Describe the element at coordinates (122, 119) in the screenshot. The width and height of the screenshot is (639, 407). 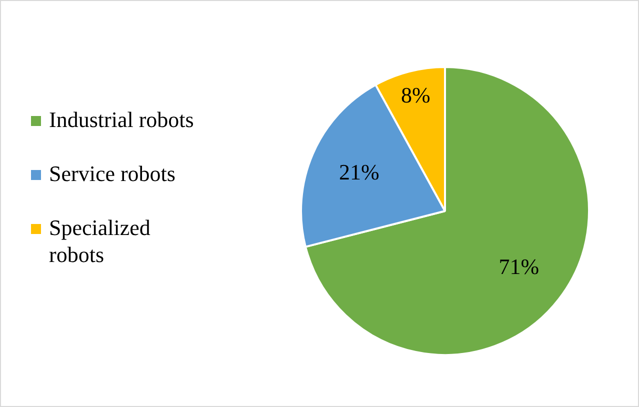
I see `legend-label: Industrial robots` at that location.